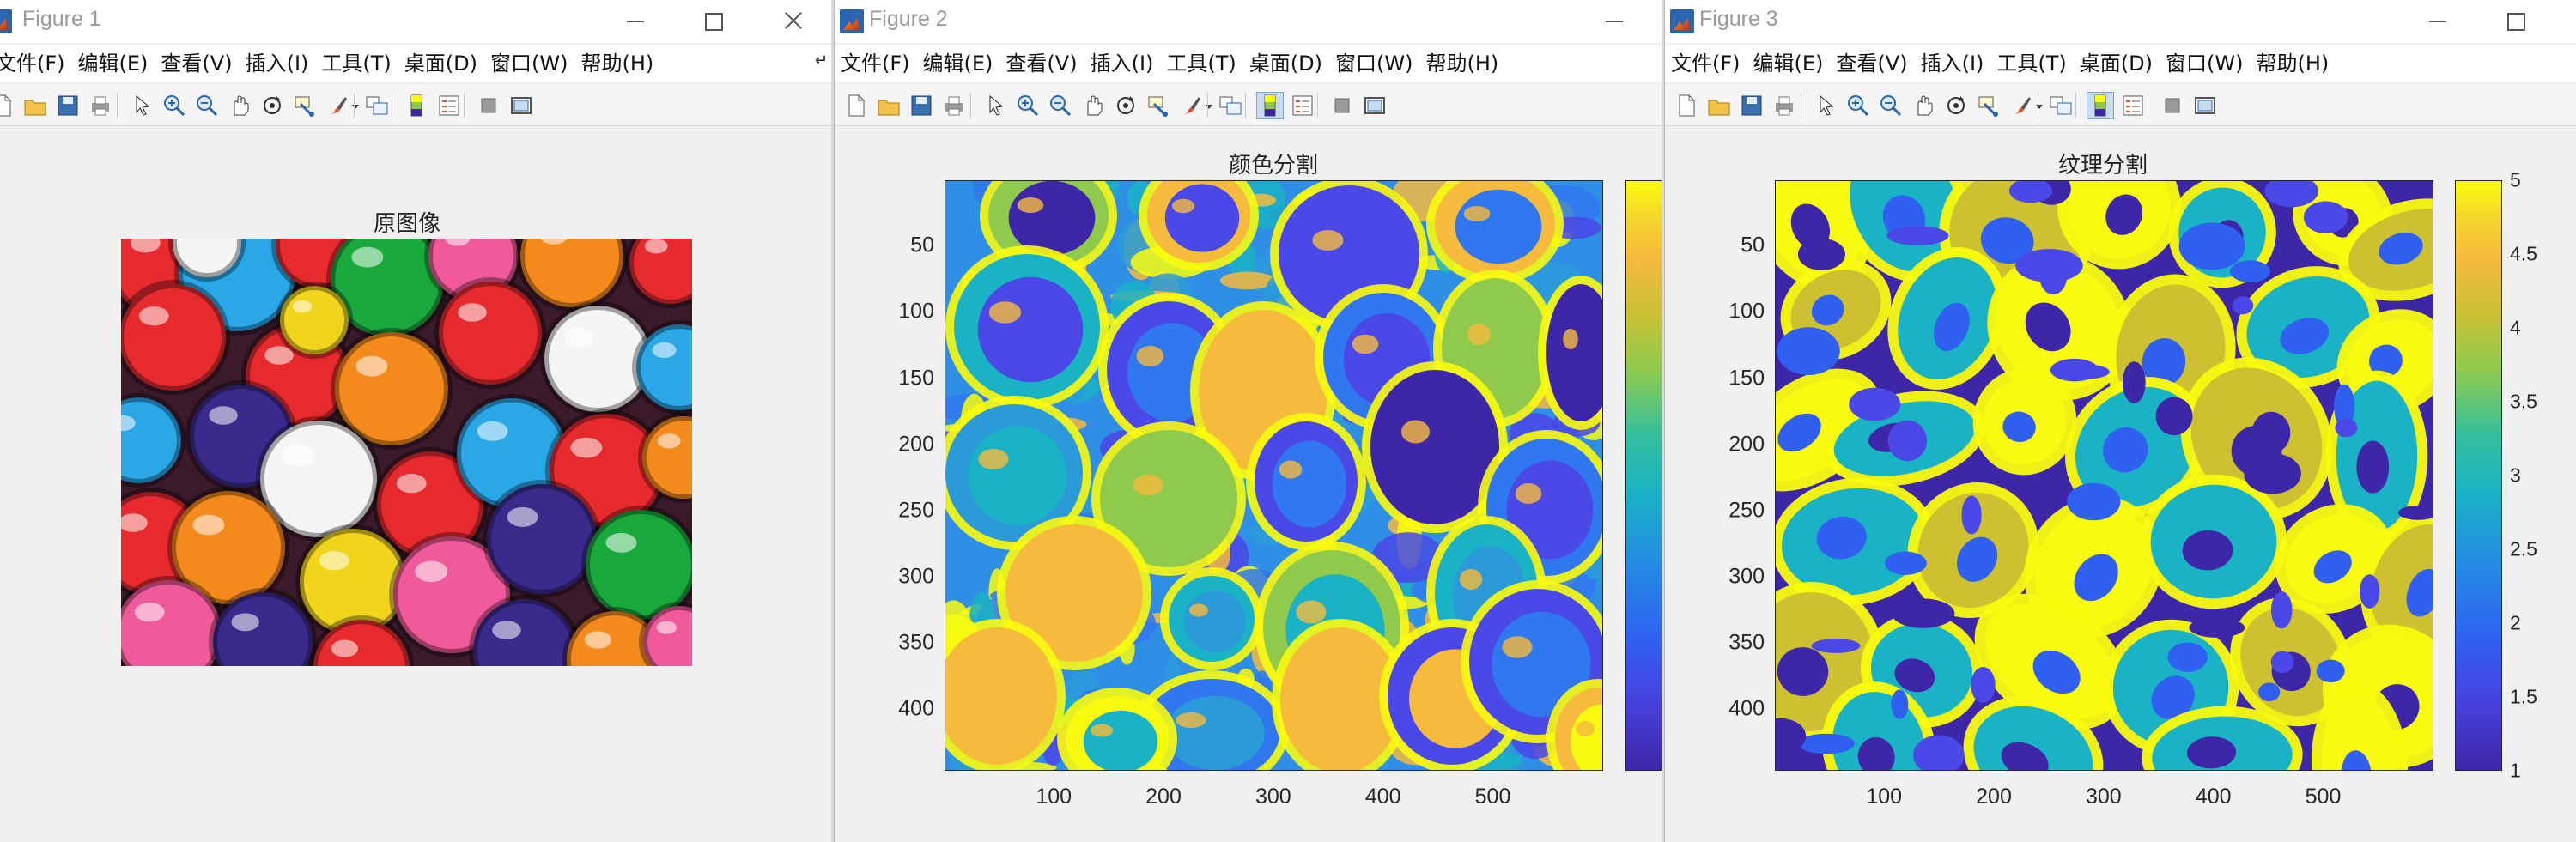 The height and width of the screenshot is (842, 2576). What do you see at coordinates (2120, 21) in the screenshot?
I see `title-bar: Figure 3` at bounding box center [2120, 21].